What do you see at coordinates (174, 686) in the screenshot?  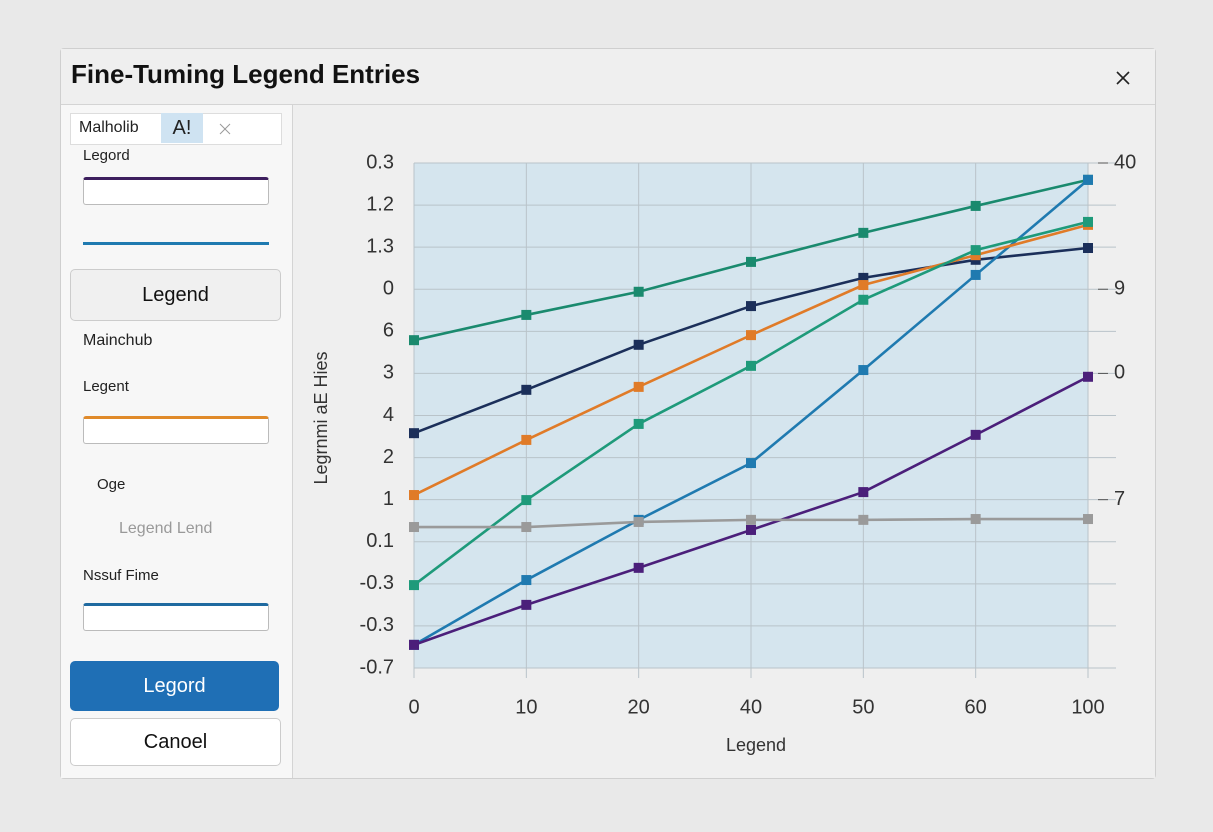 I see `primary-button: Legord` at bounding box center [174, 686].